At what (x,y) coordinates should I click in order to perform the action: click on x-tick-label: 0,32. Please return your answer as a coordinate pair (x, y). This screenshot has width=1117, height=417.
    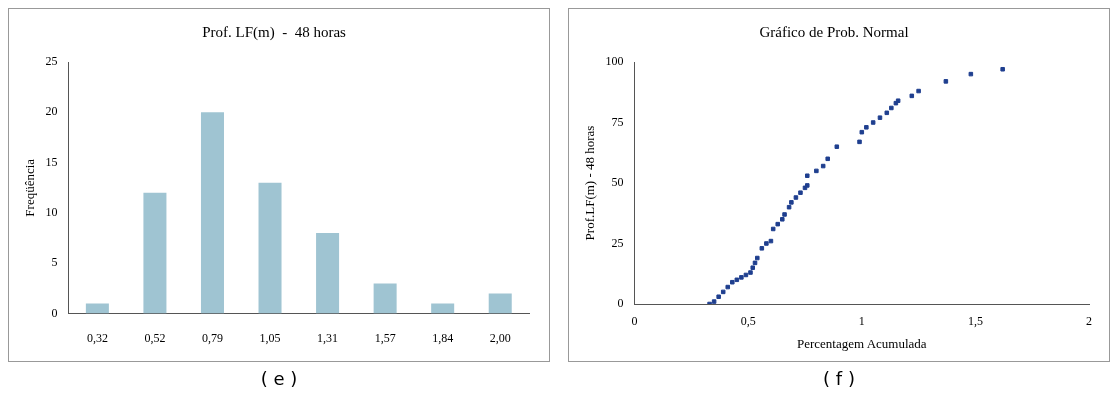
    Looking at the image, I should click on (97, 337).